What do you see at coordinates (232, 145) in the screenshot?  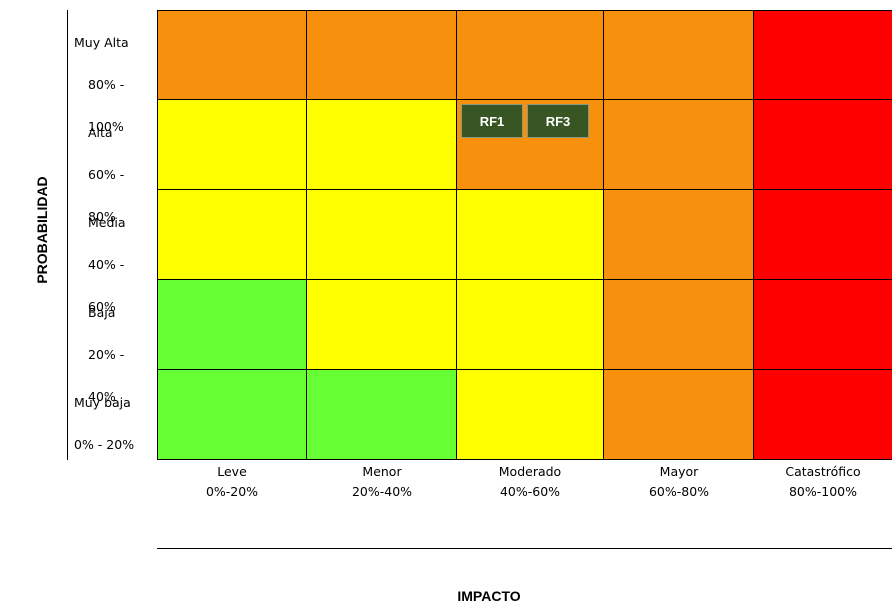 I see `matrix-cell-r1-c0` at bounding box center [232, 145].